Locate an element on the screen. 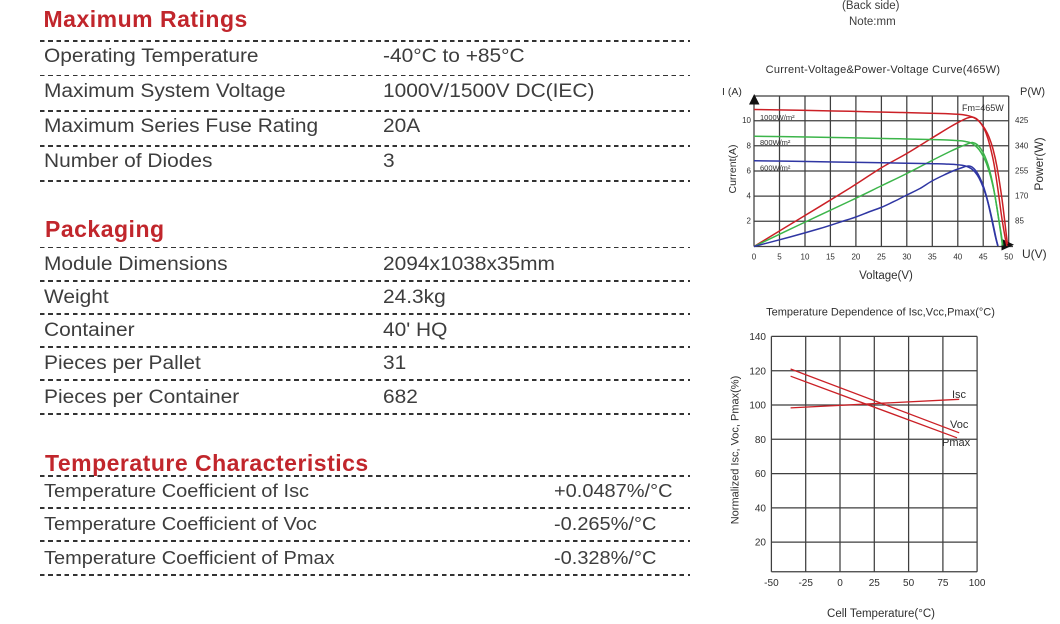  svg-text: 8 is located at coordinates (749, 145).